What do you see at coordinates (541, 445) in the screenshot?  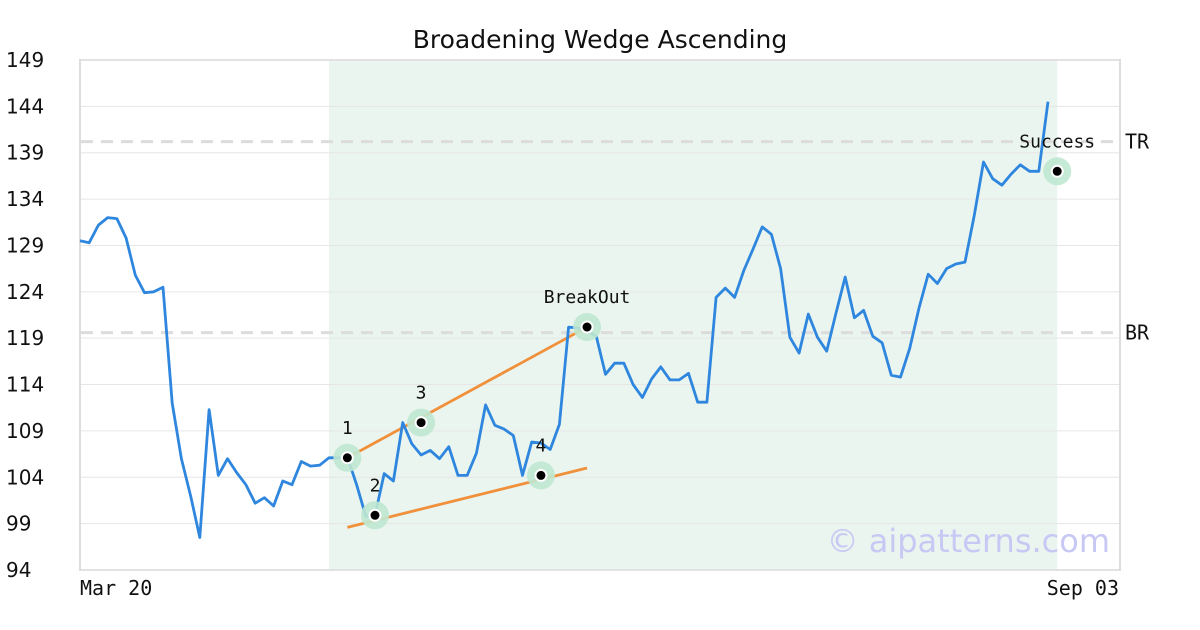 I see `pivot-label: 4` at bounding box center [541, 445].